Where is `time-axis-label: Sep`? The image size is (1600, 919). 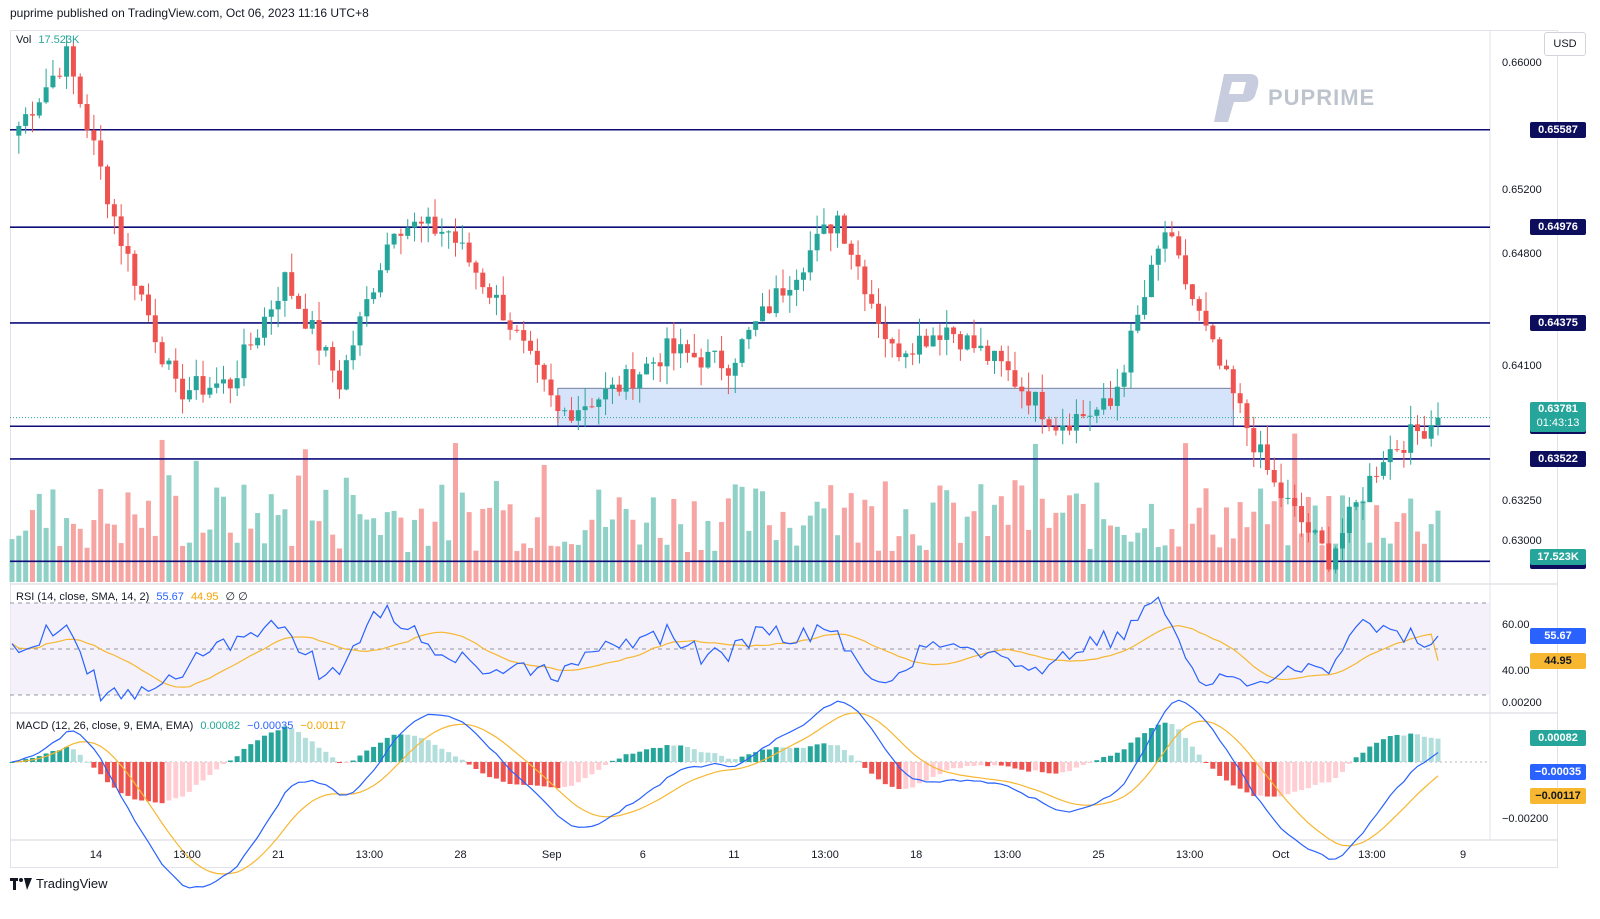 time-axis-label: Sep is located at coordinates (552, 855).